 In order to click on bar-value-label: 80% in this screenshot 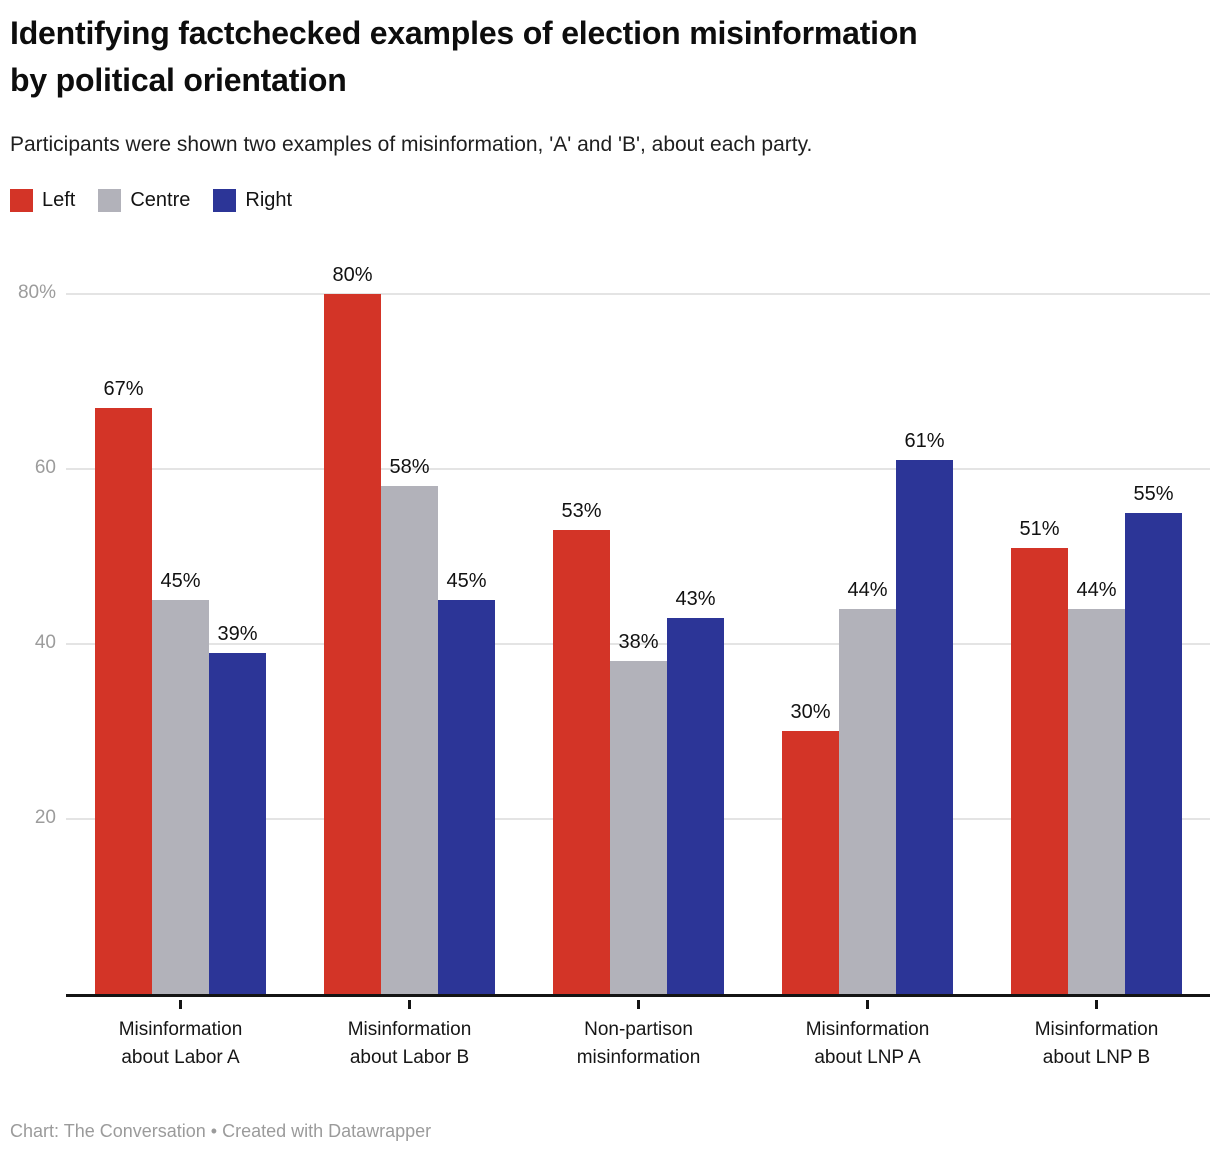, I will do `click(352, 275)`.